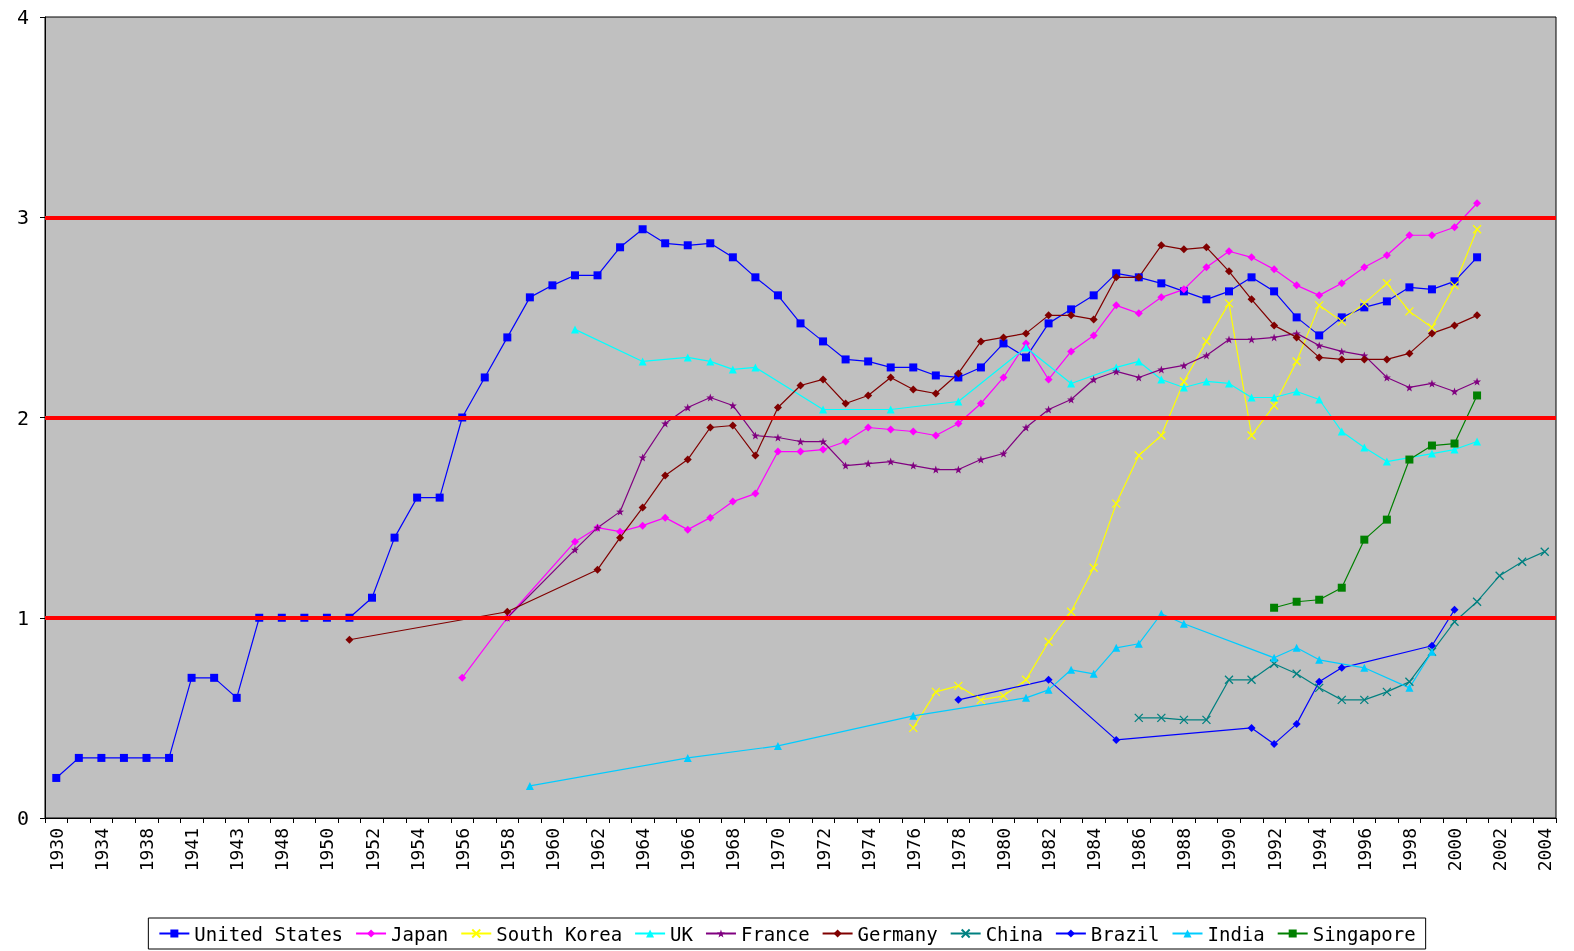  I want to click on x-tick-label: 1968, so click(733, 850).